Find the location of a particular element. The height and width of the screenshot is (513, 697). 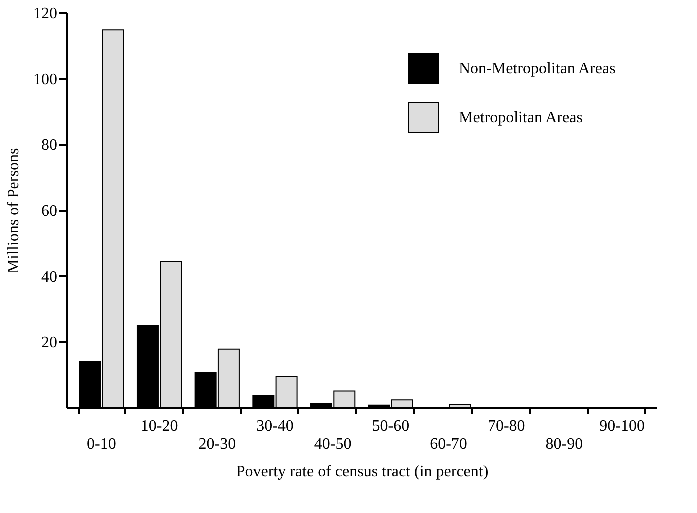

legend-label: Metropolitan Areas is located at coordinates (521, 118).